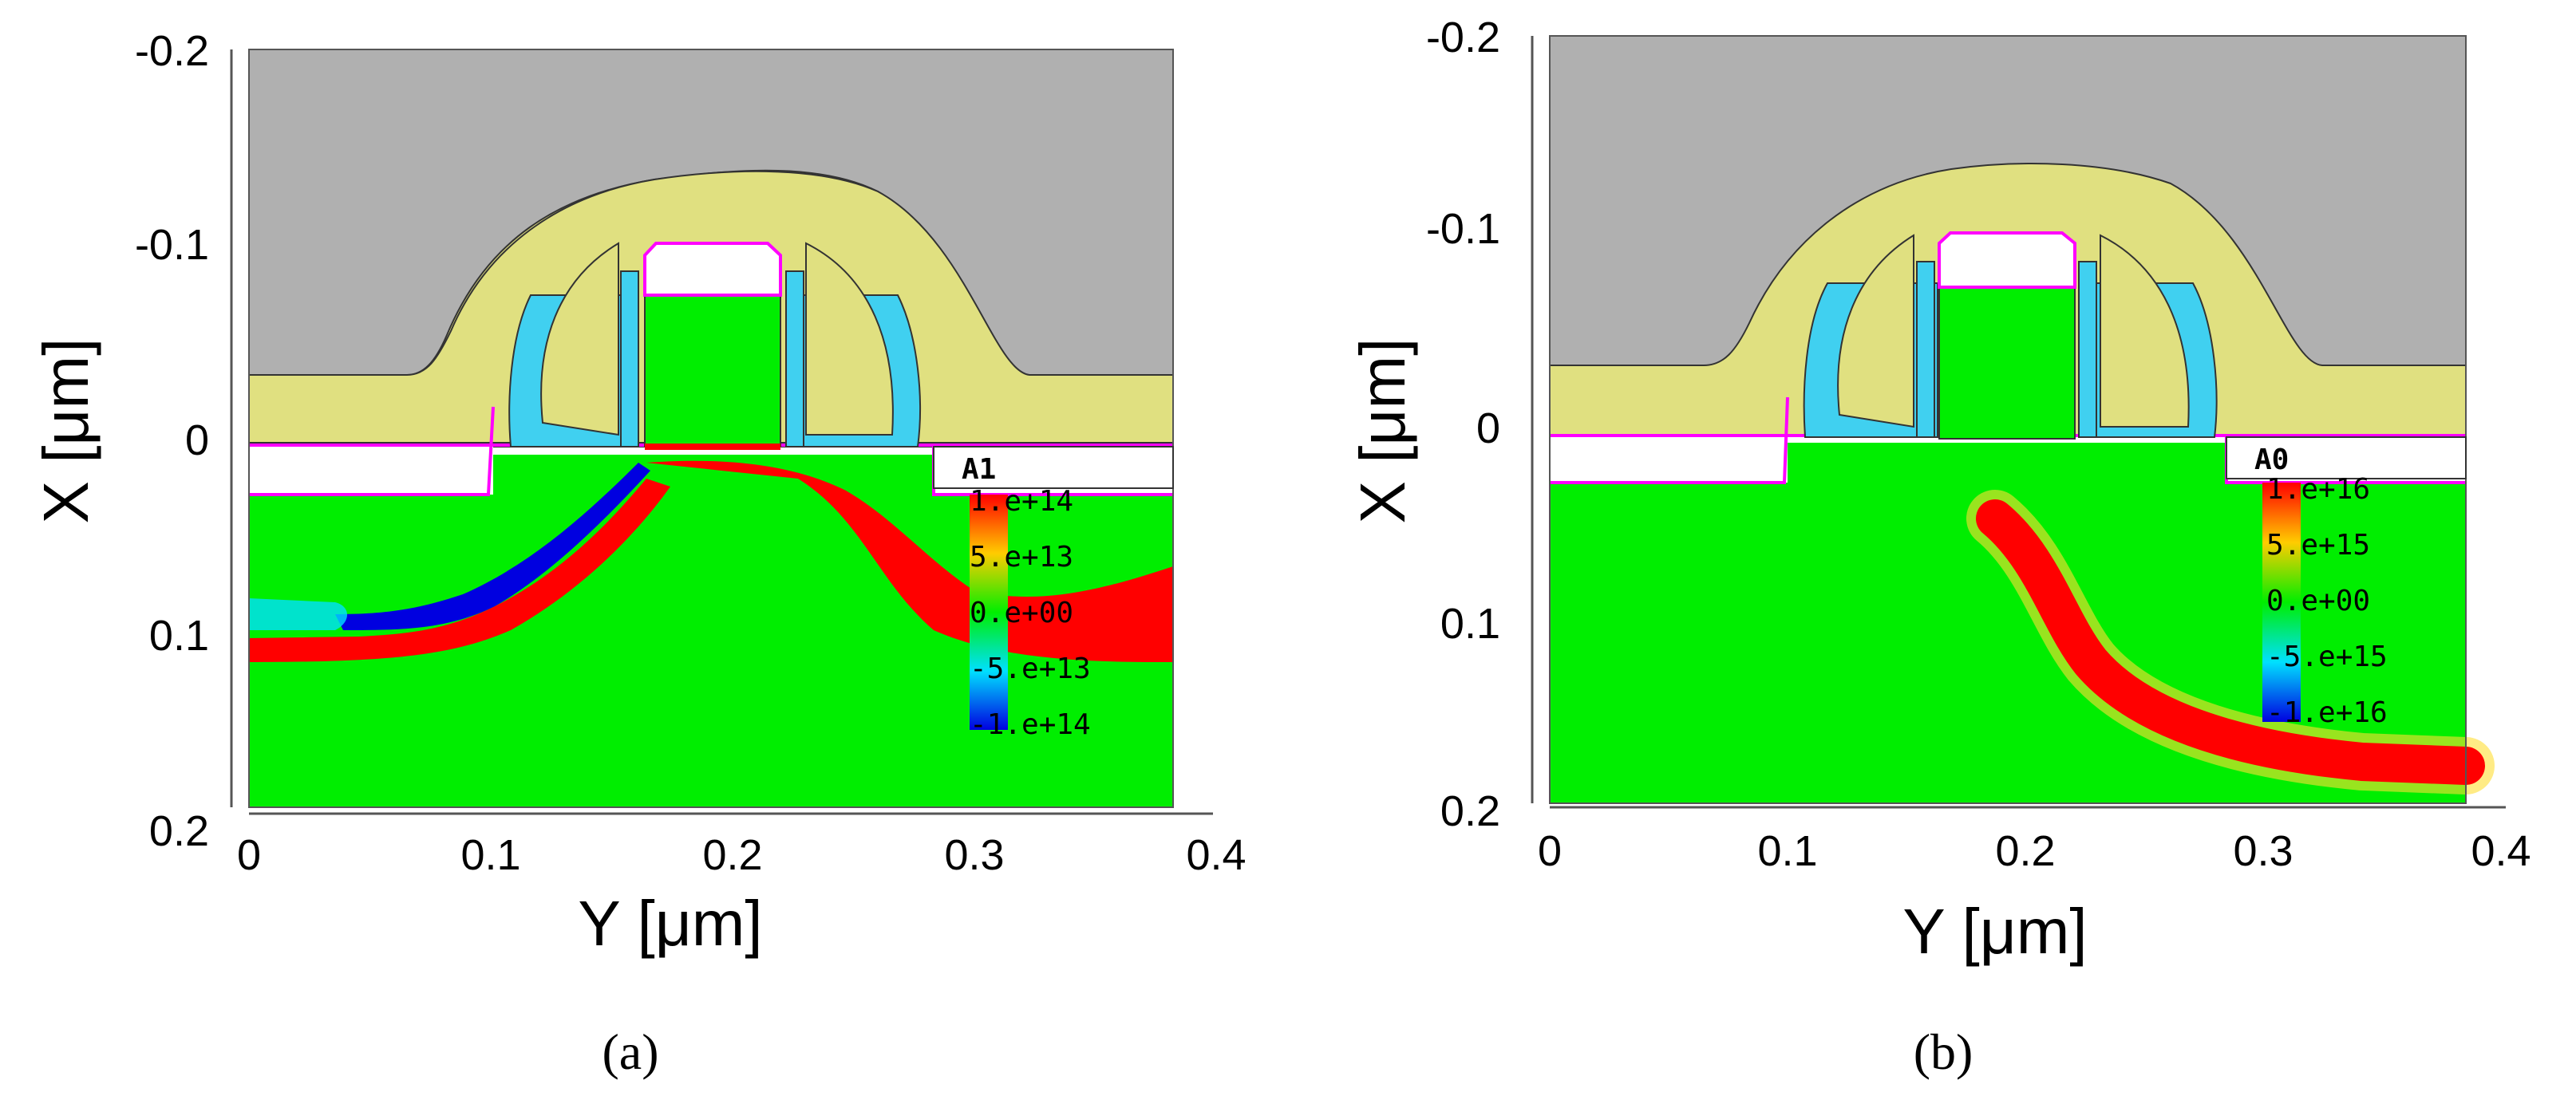 The height and width of the screenshot is (1108, 2576). What do you see at coordinates (2009, 467) in the screenshot?
I see `silicon-channel-top` at bounding box center [2009, 467].